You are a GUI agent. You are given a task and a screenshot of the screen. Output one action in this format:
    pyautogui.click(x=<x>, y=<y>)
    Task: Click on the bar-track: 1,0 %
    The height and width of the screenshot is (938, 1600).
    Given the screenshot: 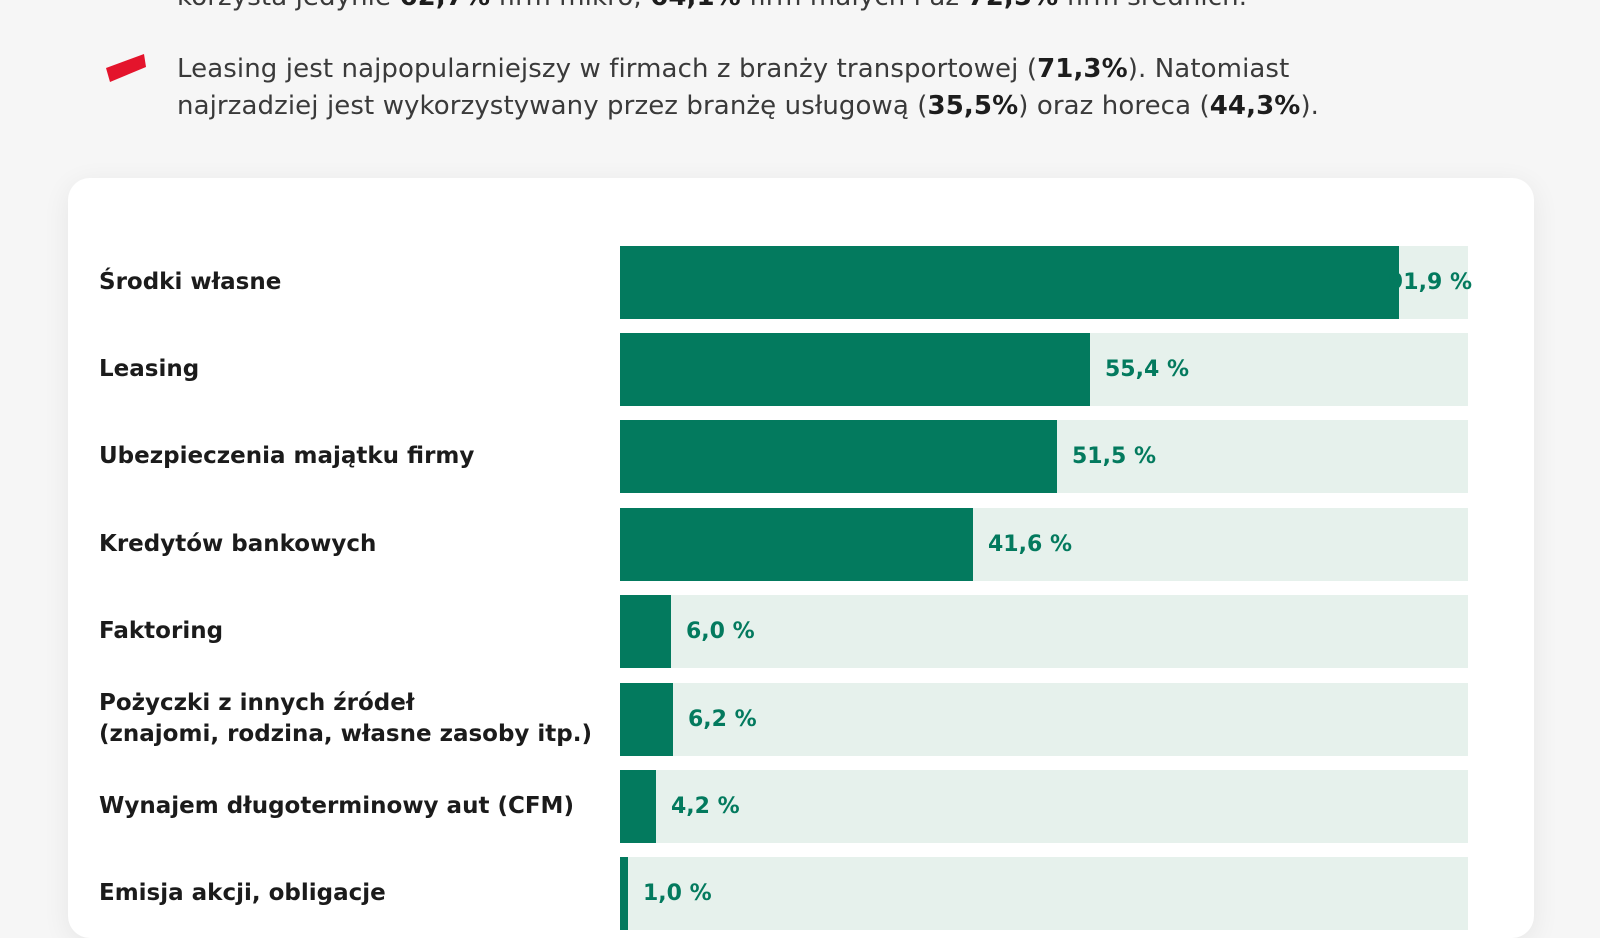 What is the action you would take?
    pyautogui.click(x=1044, y=893)
    